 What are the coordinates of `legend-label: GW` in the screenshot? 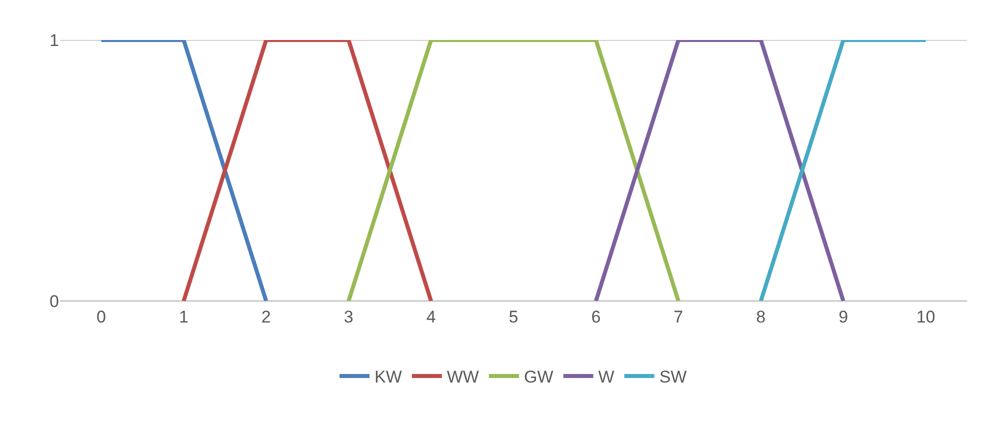 It's located at (539, 377).